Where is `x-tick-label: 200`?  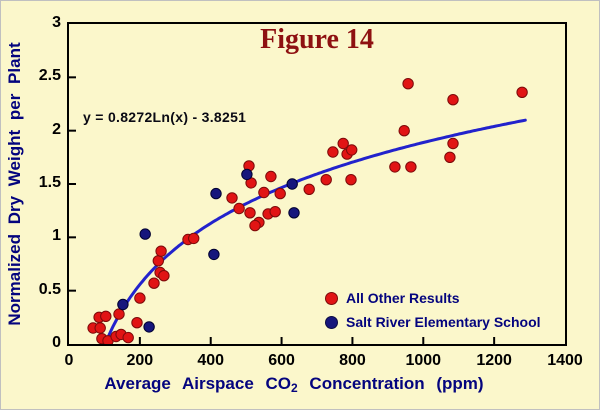
x-tick-label: 200 is located at coordinates (140, 360).